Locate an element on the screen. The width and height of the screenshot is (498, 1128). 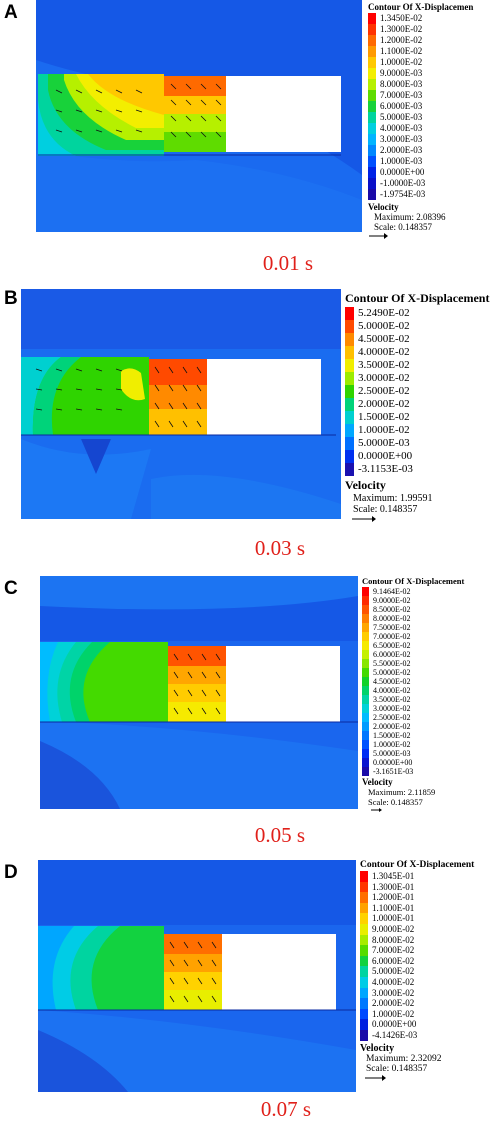
legend-entry: 3.5000E-02 is located at coordinates (417, 365).